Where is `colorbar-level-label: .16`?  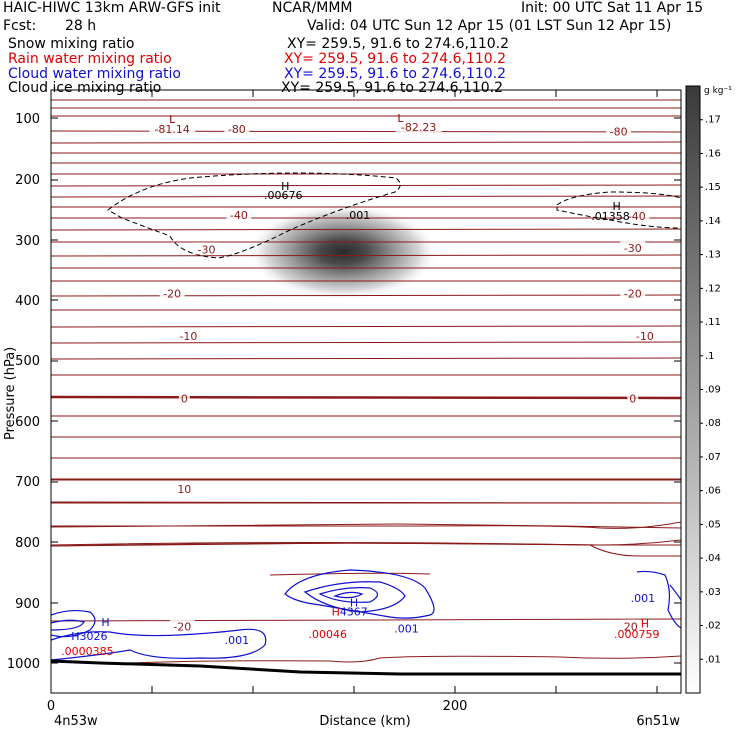
colorbar-level-label: .16 is located at coordinates (713, 153).